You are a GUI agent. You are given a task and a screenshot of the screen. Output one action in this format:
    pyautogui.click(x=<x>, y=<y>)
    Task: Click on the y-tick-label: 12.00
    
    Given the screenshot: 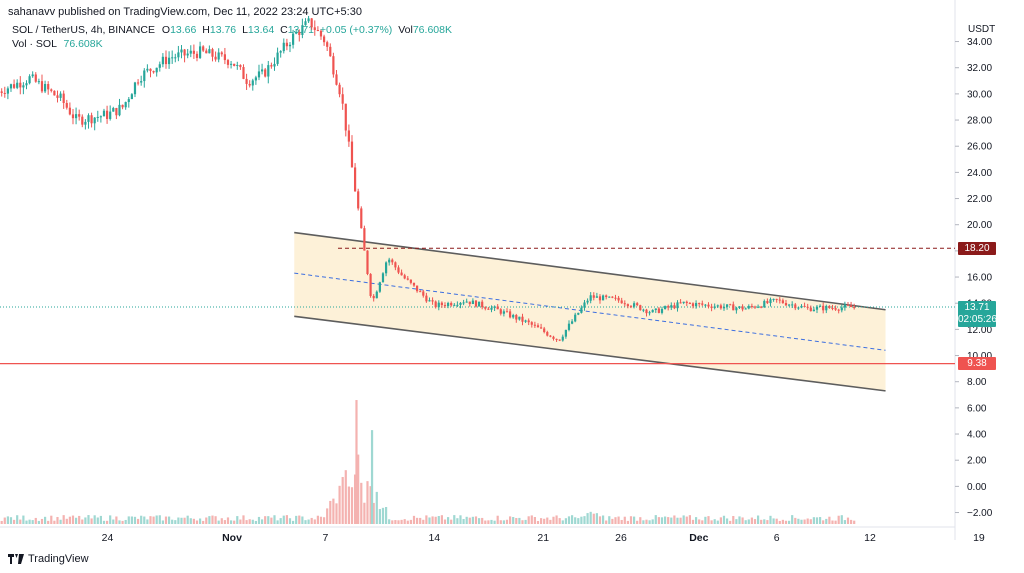 What is the action you would take?
    pyautogui.click(x=979, y=330)
    